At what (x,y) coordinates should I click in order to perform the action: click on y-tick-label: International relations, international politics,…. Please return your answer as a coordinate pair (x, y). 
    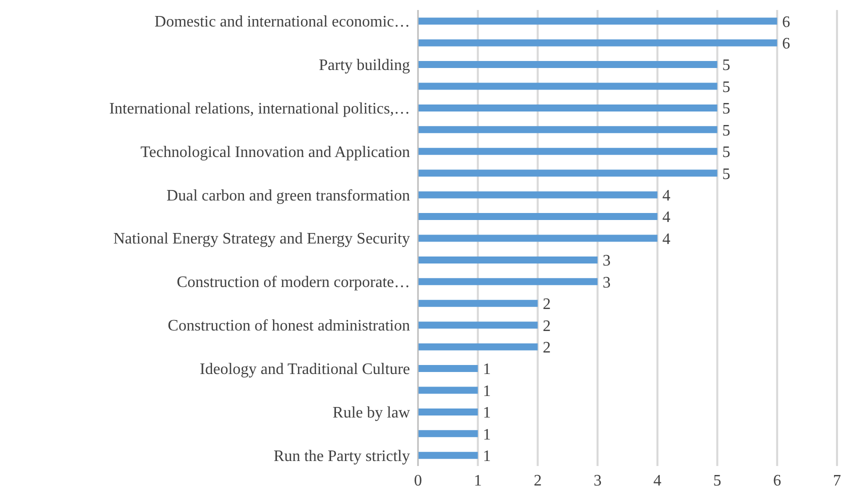
    Looking at the image, I should click on (259, 109).